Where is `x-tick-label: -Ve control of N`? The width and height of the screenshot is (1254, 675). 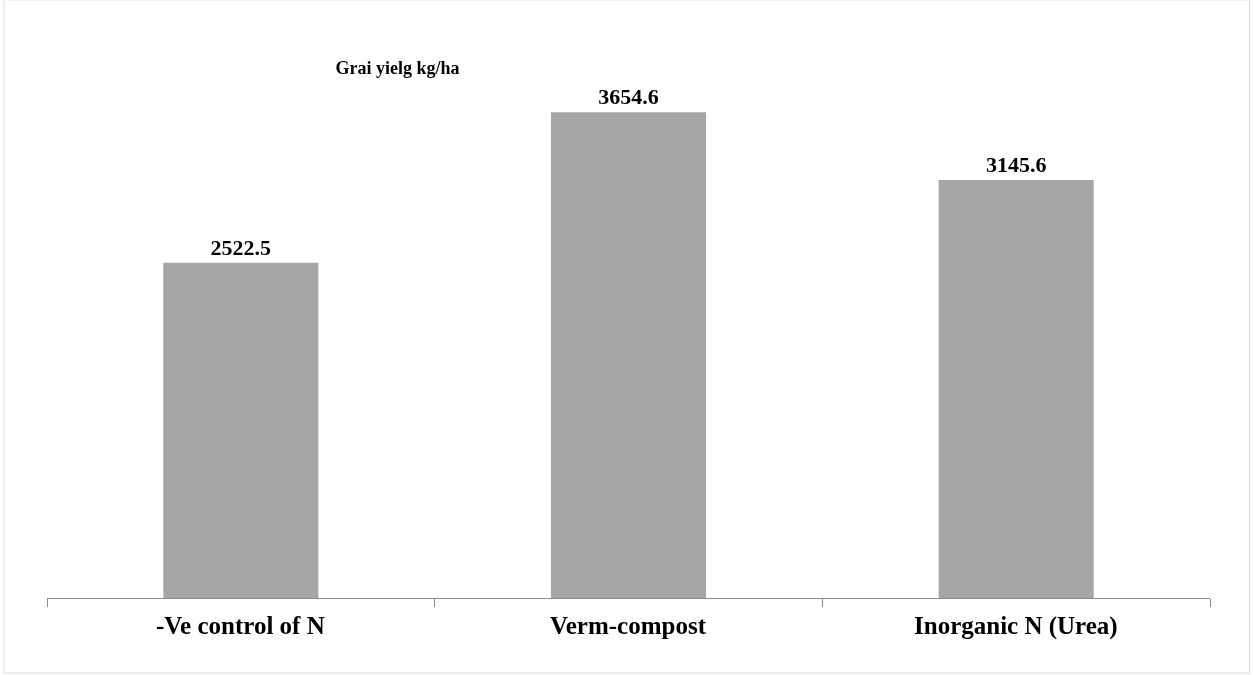 x-tick-label: -Ve control of N is located at coordinates (240, 625).